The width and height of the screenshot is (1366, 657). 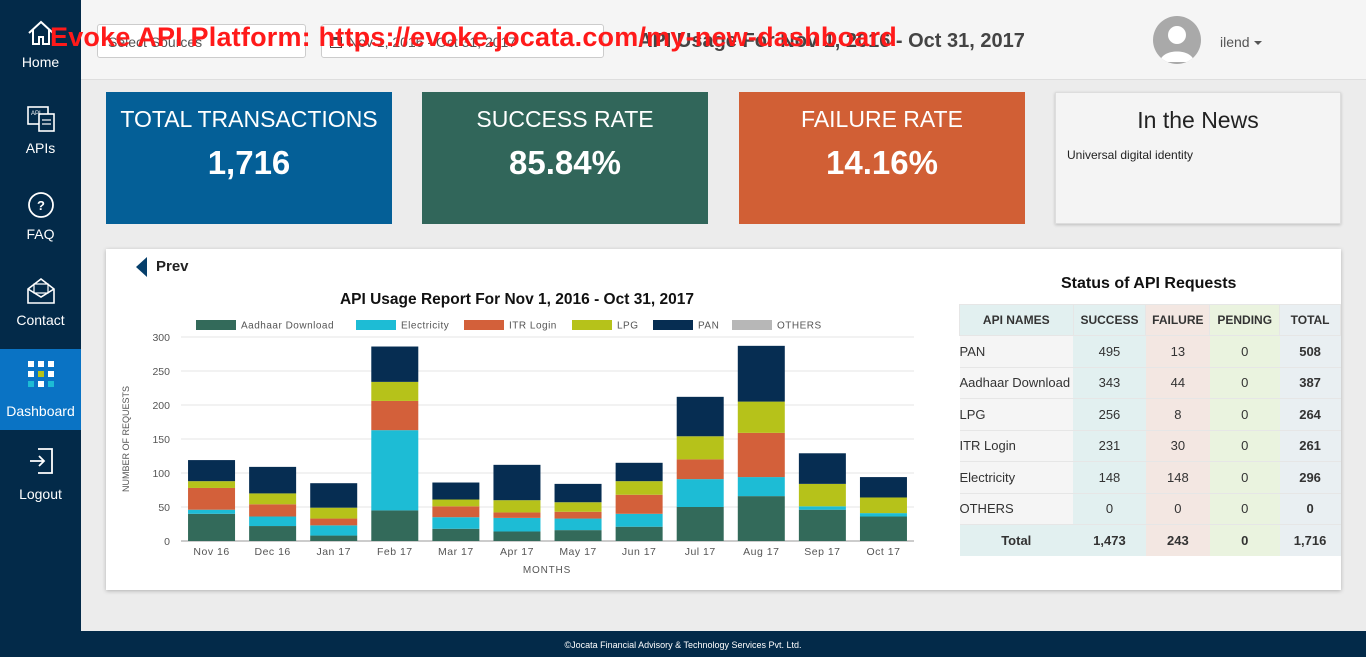 I want to click on y-axis-label: NUMBER OF REQUESTS, so click(x=126, y=439).